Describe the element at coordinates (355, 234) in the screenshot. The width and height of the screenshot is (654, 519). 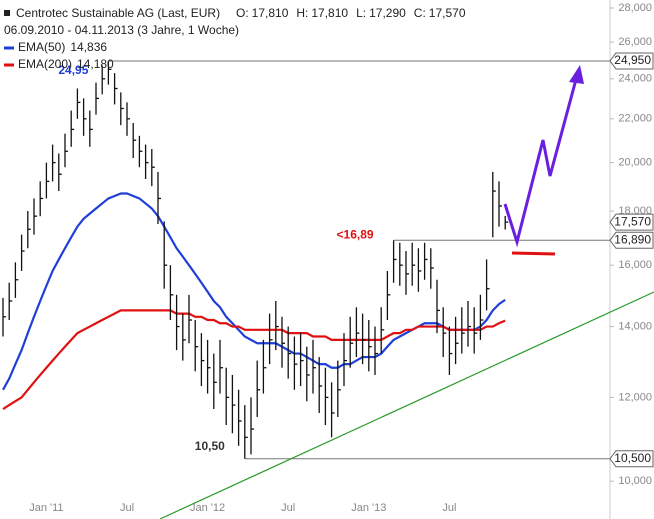
I see `level-label: <16,89` at that location.